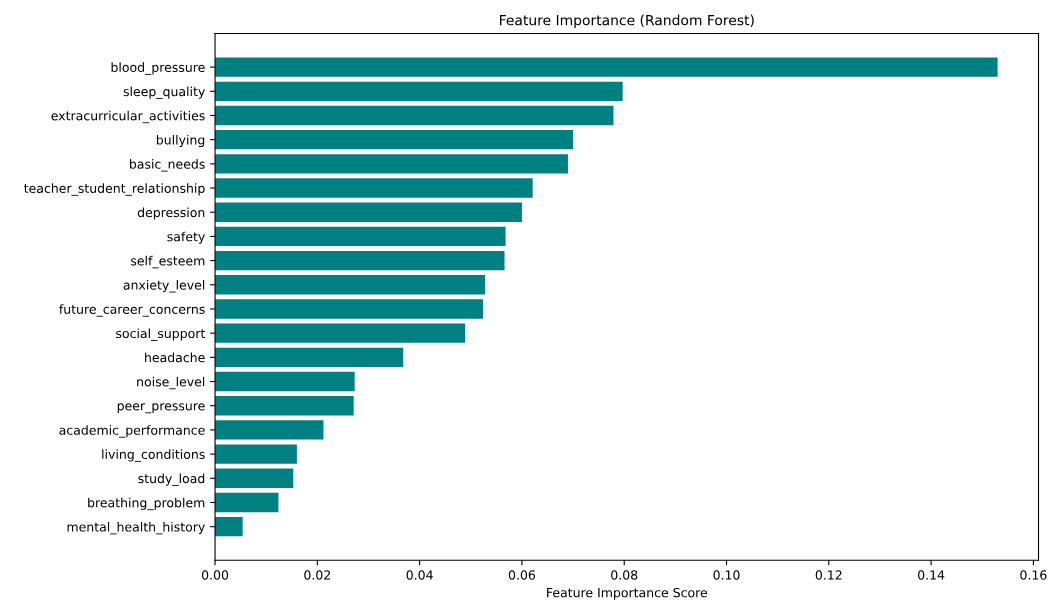 The height and width of the screenshot is (609, 1049). Describe the element at coordinates (164, 286) in the screenshot. I see `y-tick-label: anxiety_level` at that location.